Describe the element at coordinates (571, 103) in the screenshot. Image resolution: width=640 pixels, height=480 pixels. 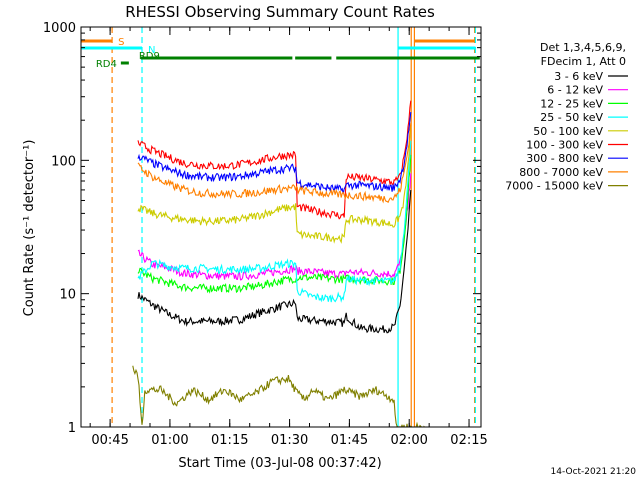
I see `legend-entry-label: 12 - 25 keV` at that location.